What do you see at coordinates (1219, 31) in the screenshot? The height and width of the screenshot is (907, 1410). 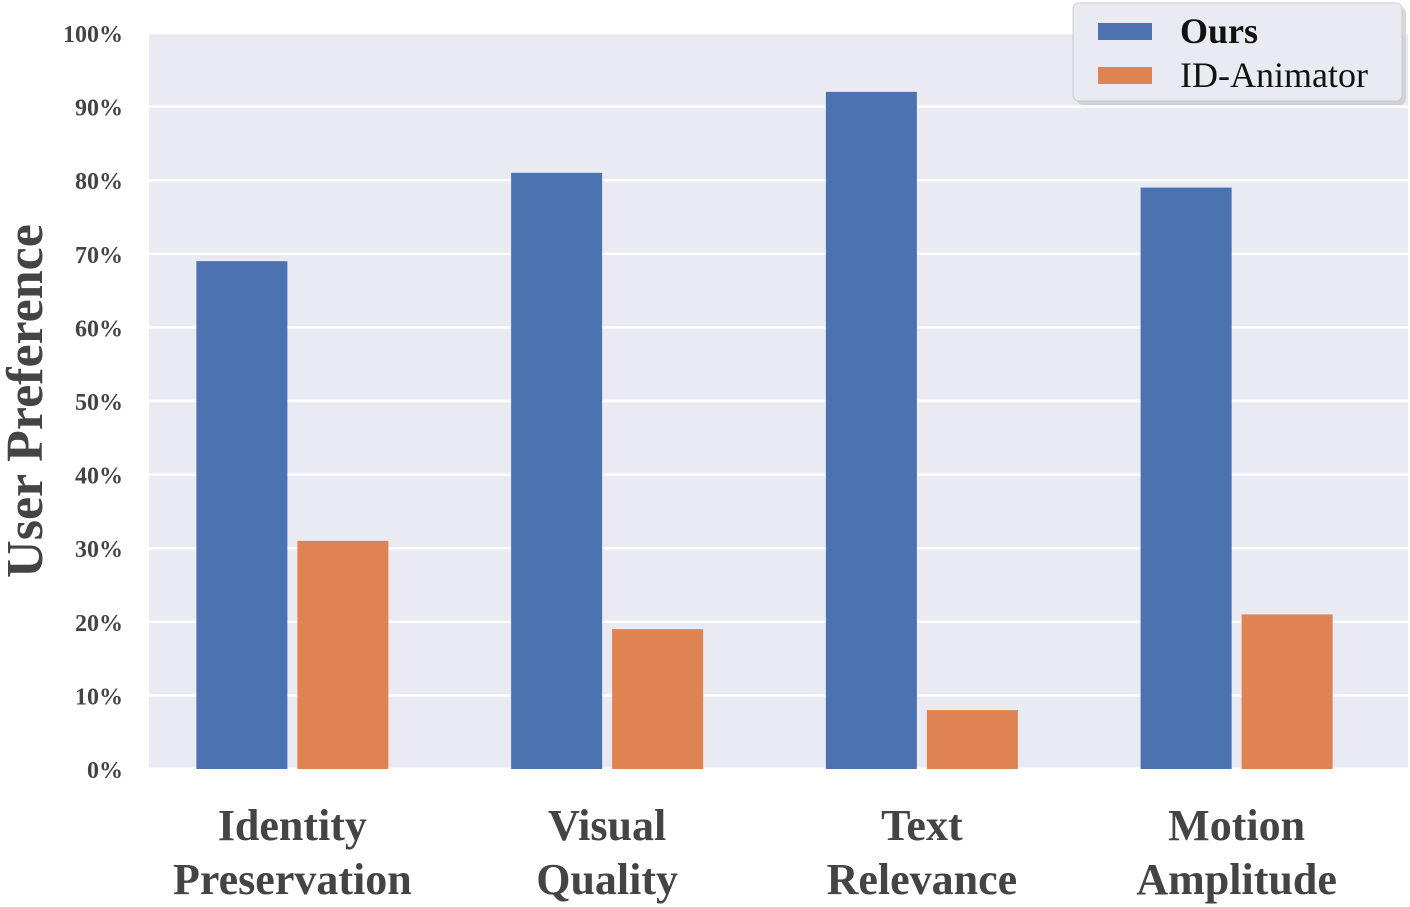 I see `legend-label: Ours` at bounding box center [1219, 31].